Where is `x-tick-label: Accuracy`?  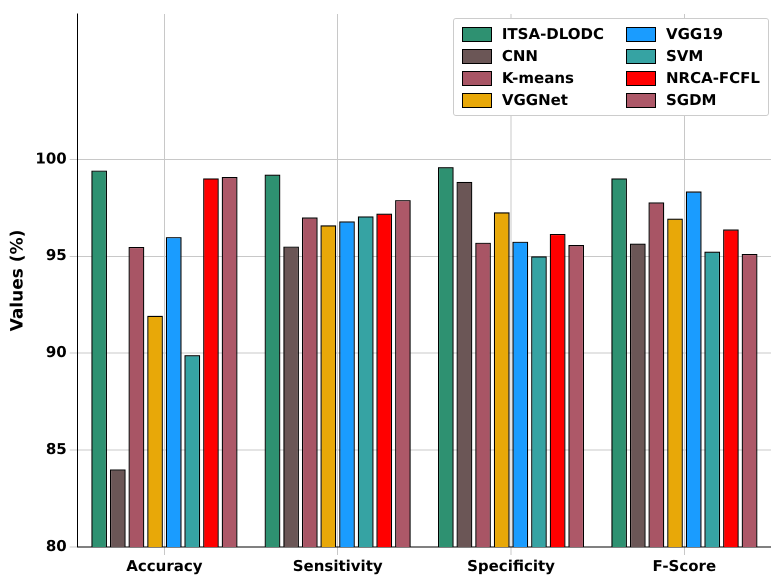 x-tick-label: Accuracy is located at coordinates (164, 565).